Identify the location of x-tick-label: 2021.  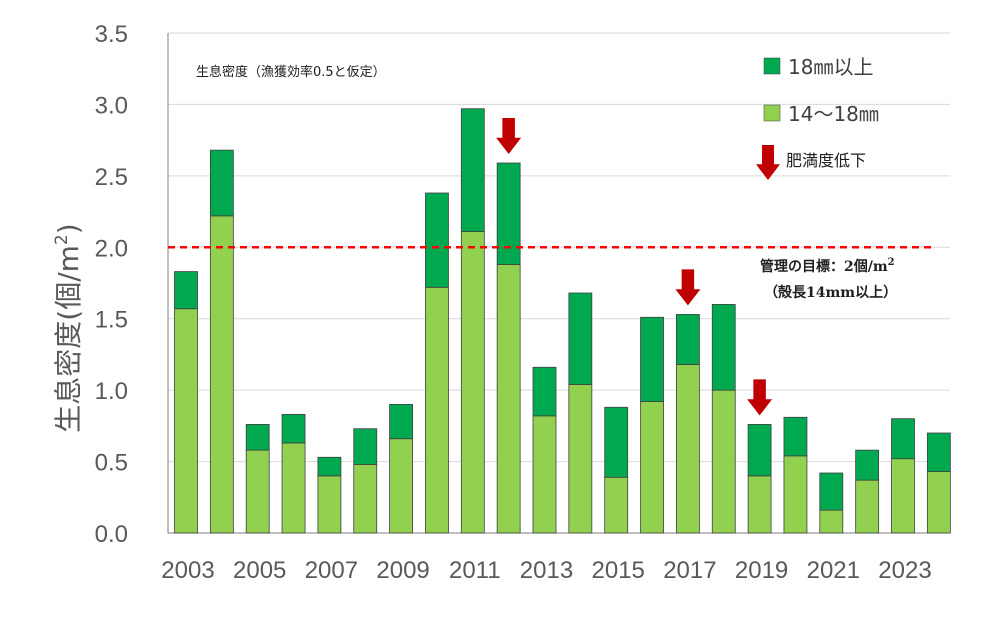
(833, 570).